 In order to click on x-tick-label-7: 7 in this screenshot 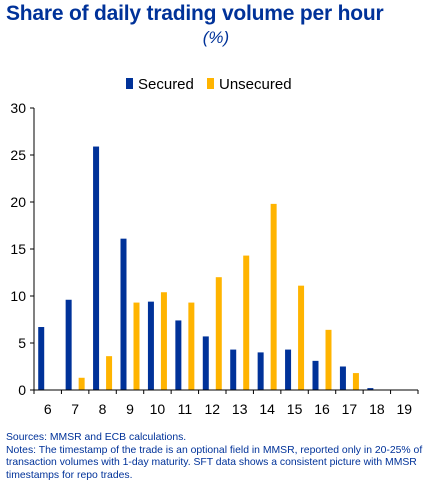, I will do `click(75, 409)`.